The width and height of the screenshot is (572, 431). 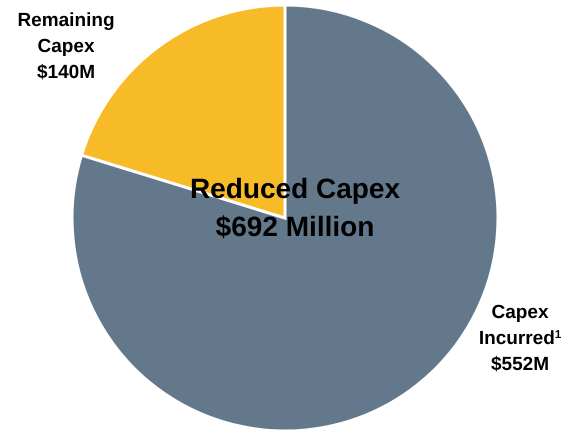 What do you see at coordinates (520, 364) in the screenshot?
I see `data-label: $552M` at bounding box center [520, 364].